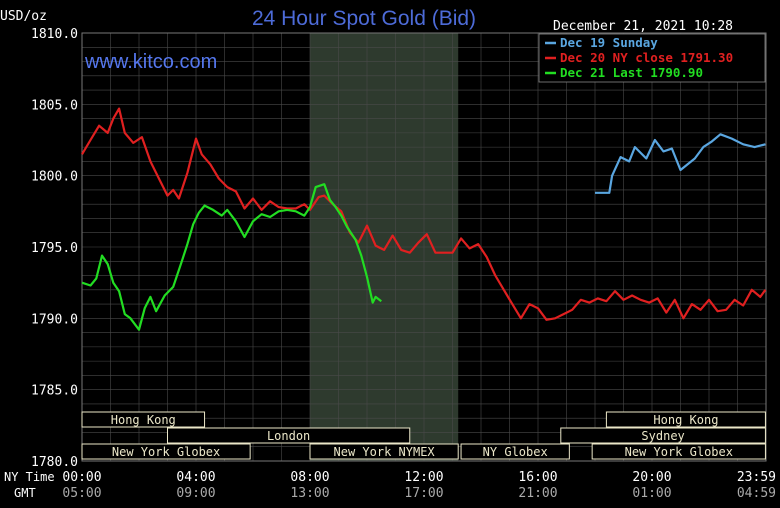 The width and height of the screenshot is (780, 508). Describe the element at coordinates (646, 57) in the screenshot. I see `legend-entry: Dec 20 NY close 1791.30` at that location.